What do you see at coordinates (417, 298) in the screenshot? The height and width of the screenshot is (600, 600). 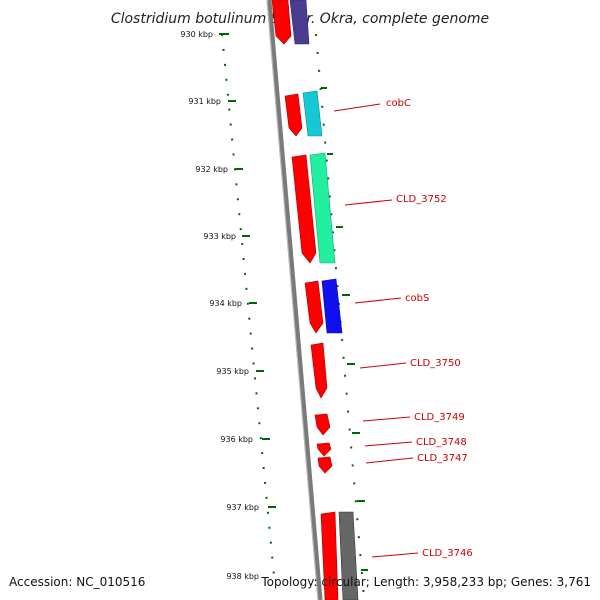 I see `gene-label-cobS: cobS` at bounding box center [417, 298].